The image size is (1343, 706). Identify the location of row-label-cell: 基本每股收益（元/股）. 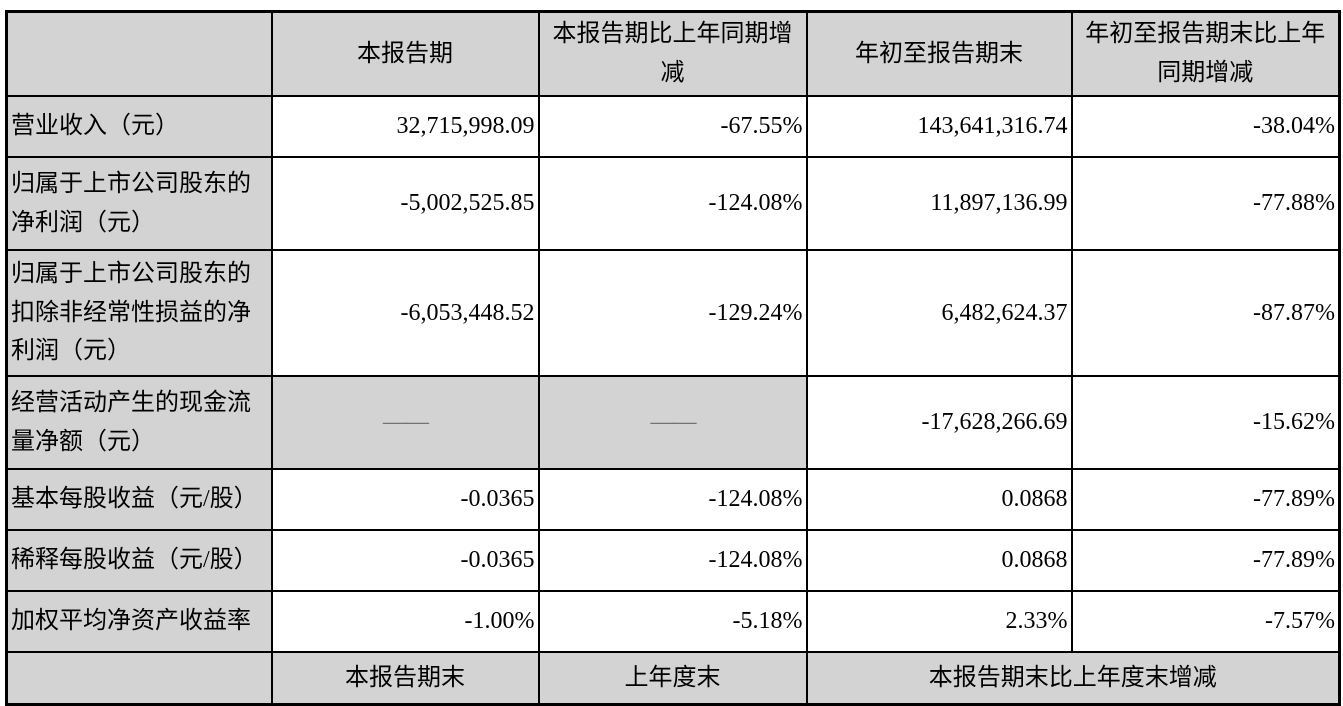
(139, 499).